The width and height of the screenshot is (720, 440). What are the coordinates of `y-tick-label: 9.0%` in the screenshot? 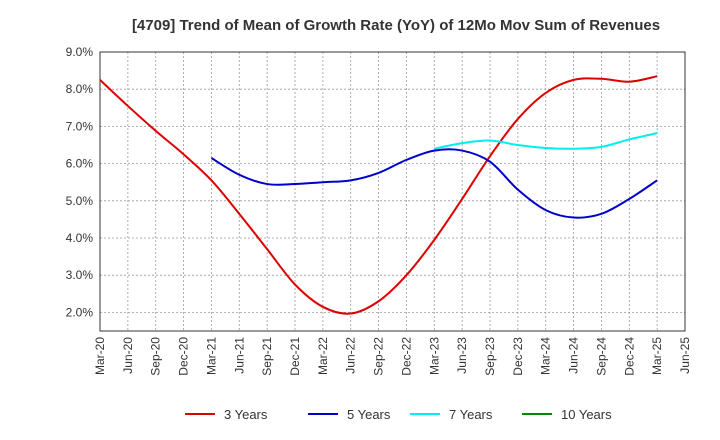 It's located at (80, 52).